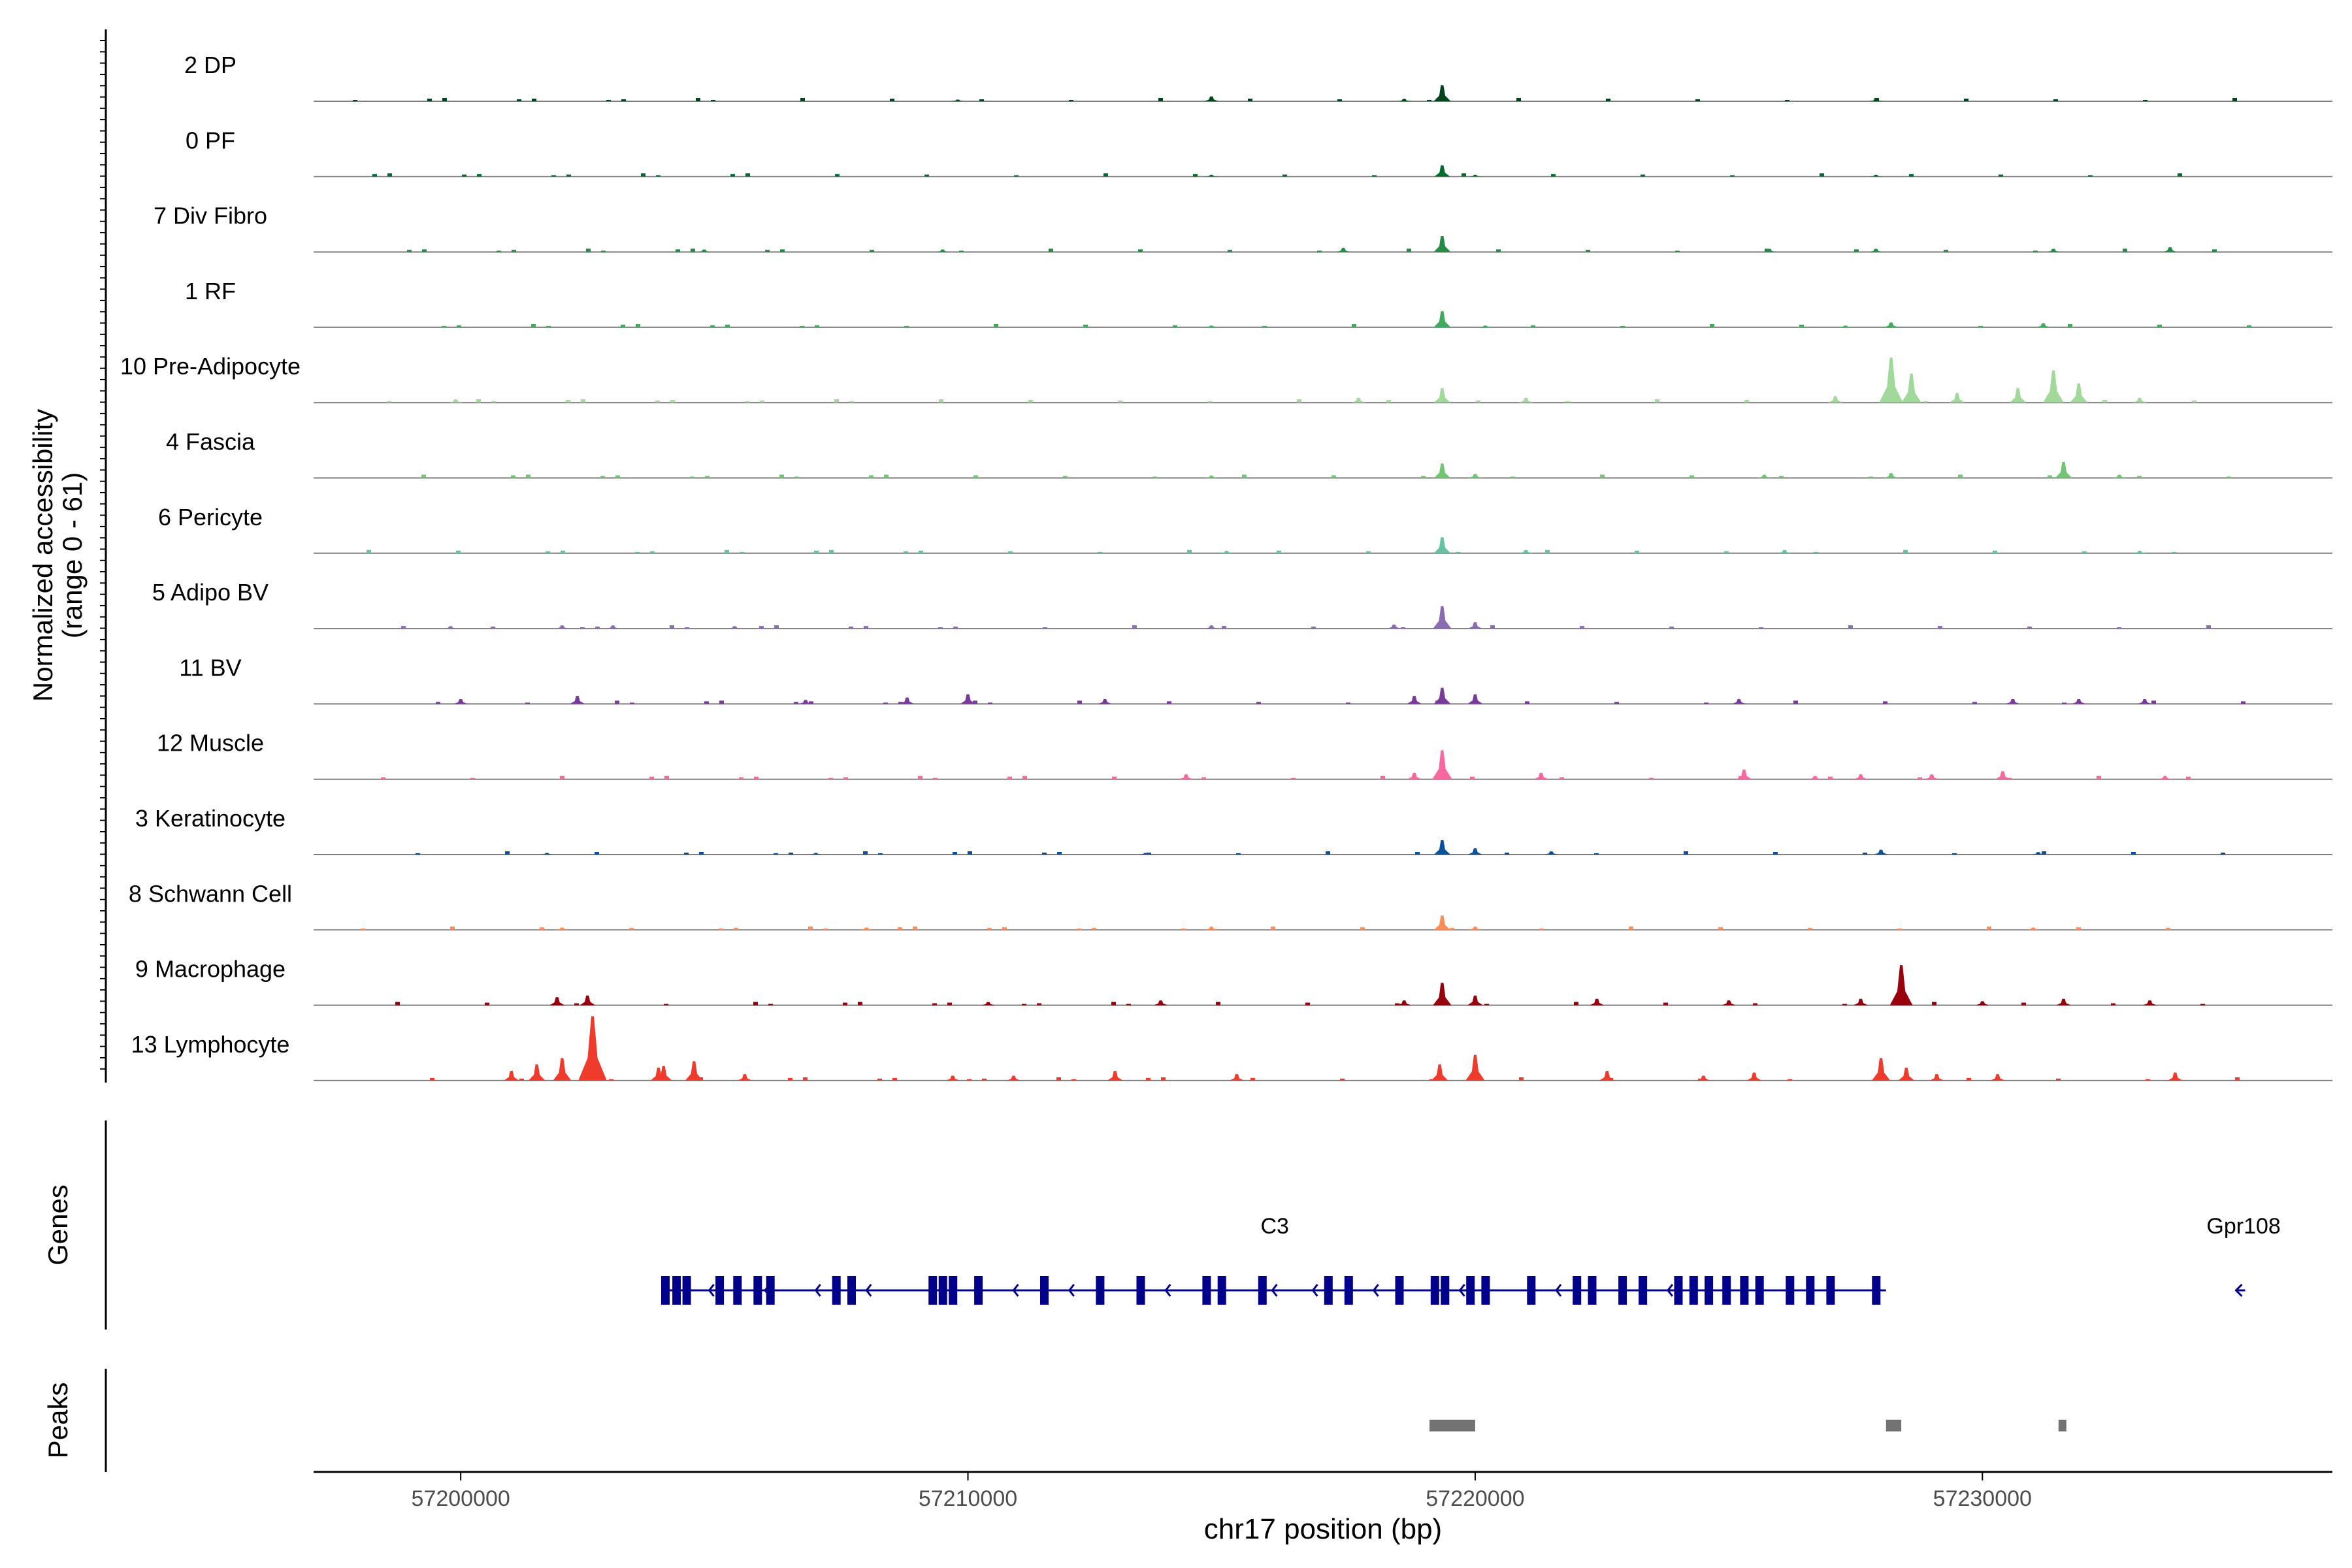 The width and height of the screenshot is (2352, 1568). Describe the element at coordinates (210, 969) in the screenshot. I see `track-label: 9 Macrophage` at that location.